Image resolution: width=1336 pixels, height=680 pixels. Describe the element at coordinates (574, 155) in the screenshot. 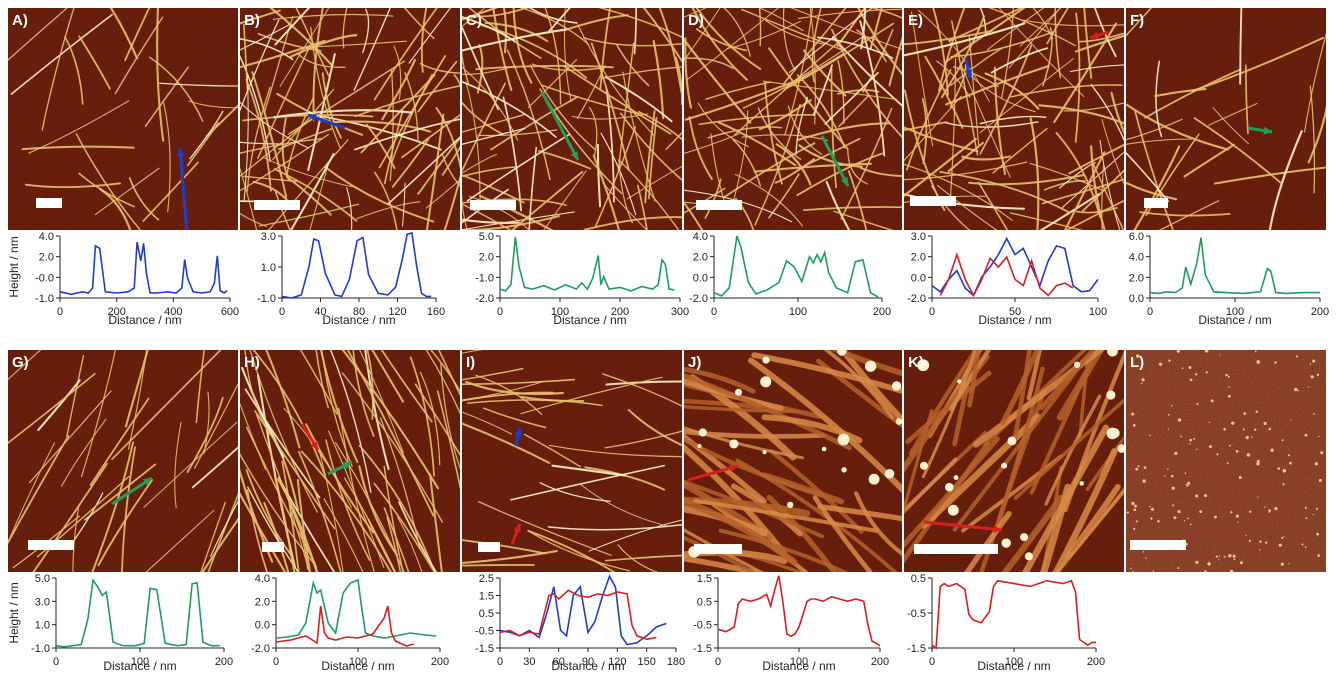

I see `arrow-head` at that location.